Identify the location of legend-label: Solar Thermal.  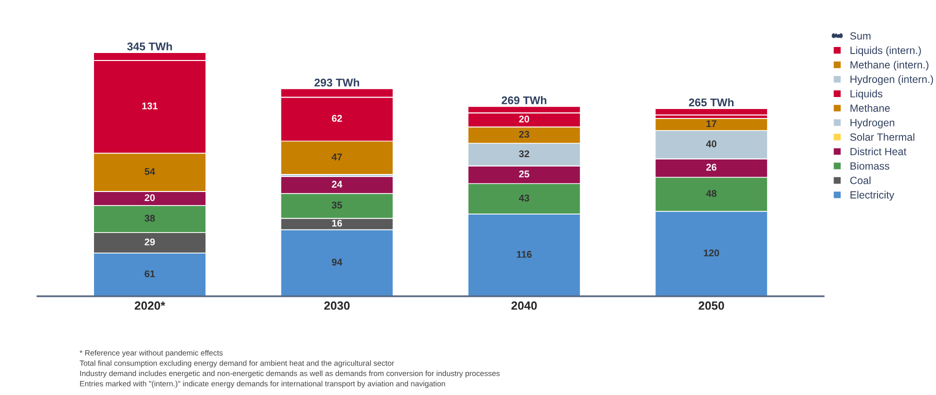
(882, 137).